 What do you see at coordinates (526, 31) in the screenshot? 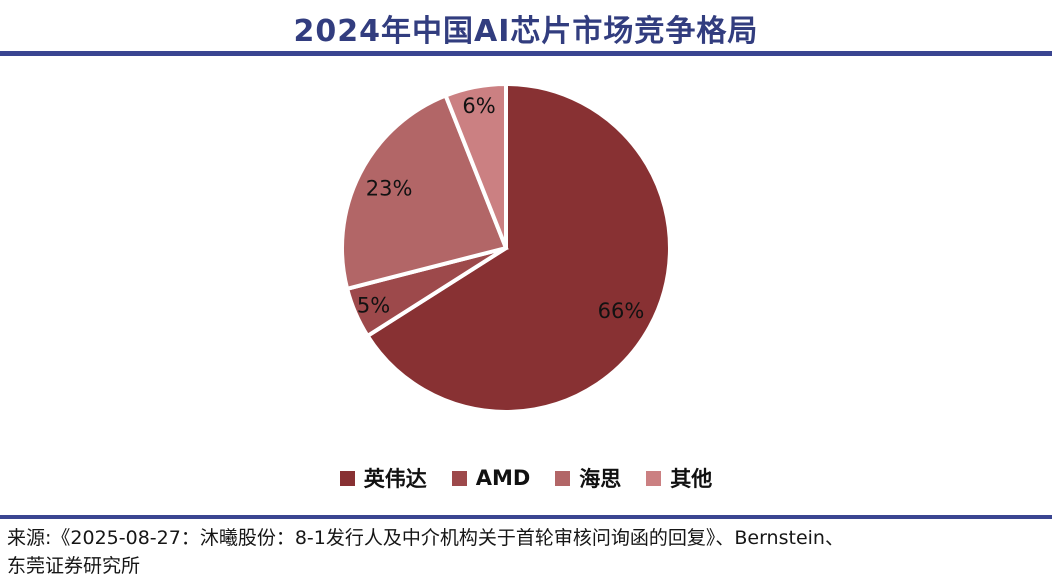
I see `page-title: 2024年中国AI芯片市场竞争格局` at bounding box center [526, 31].